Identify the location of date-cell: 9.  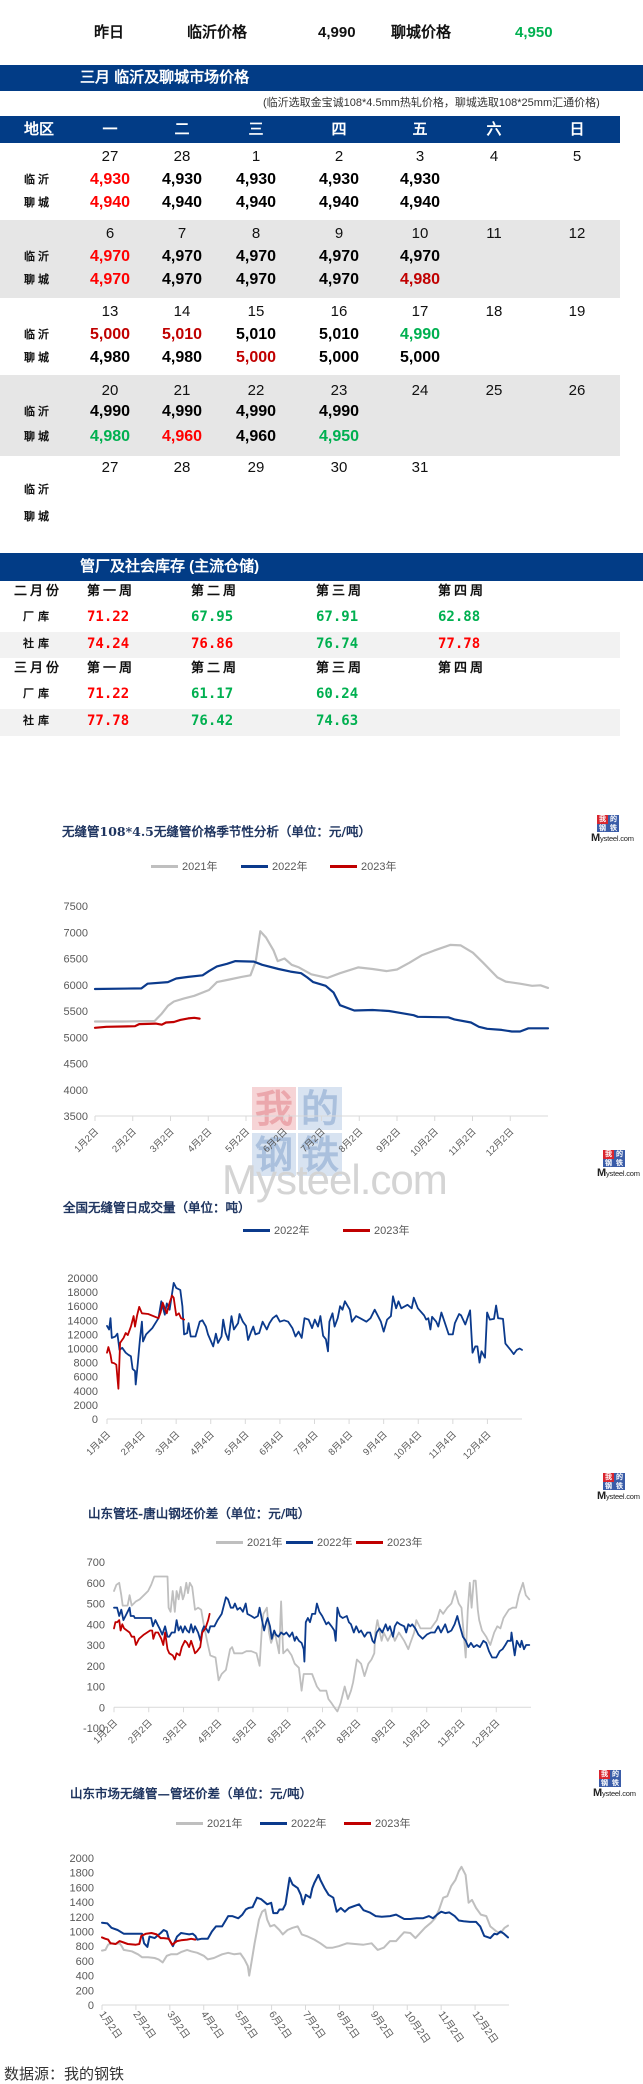
(339, 233).